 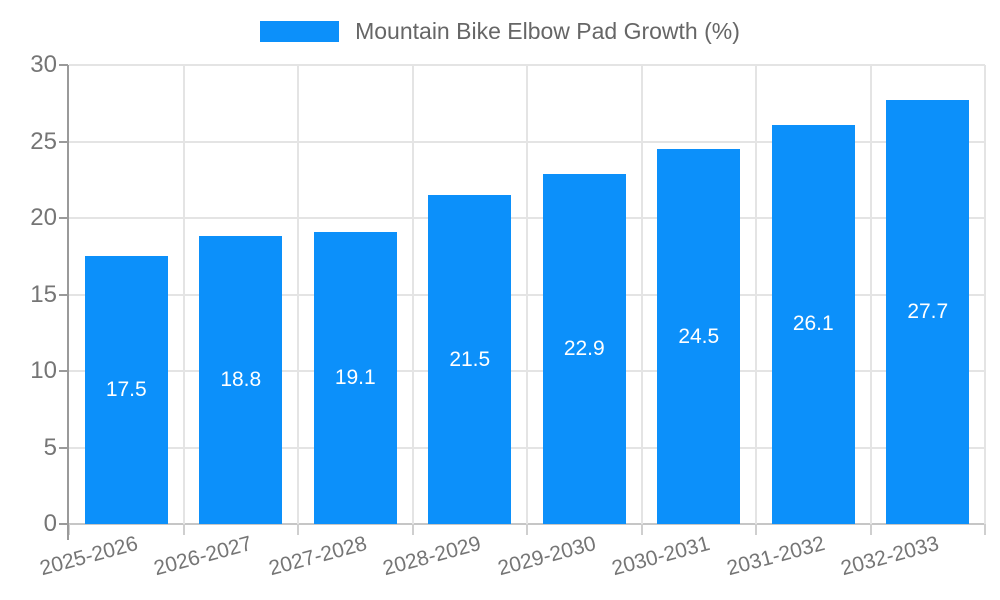 What do you see at coordinates (50, 447) in the screenshot?
I see `y-tick-label: 5` at bounding box center [50, 447].